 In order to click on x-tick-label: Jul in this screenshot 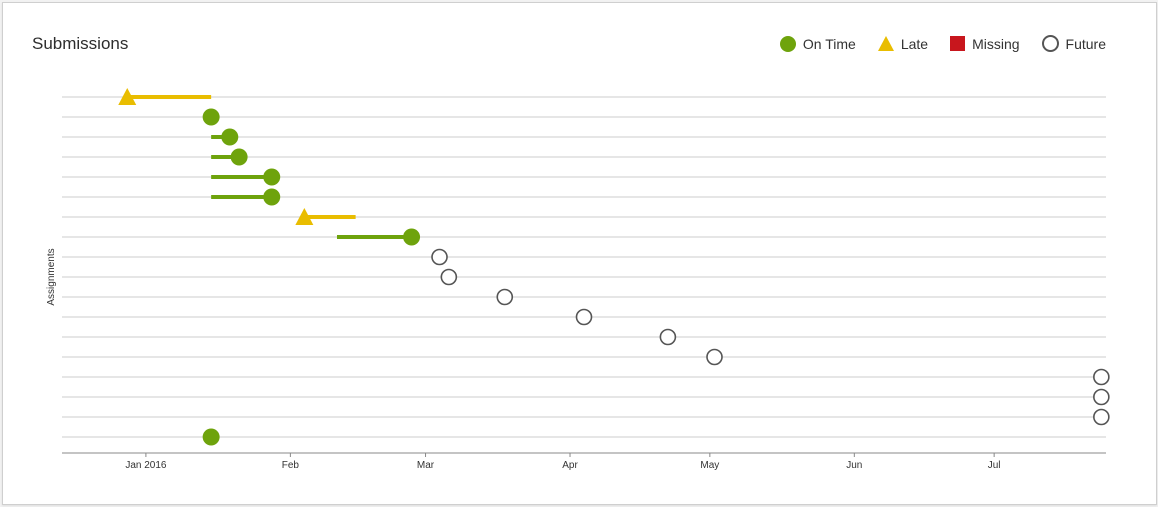, I will do `click(994, 465)`.